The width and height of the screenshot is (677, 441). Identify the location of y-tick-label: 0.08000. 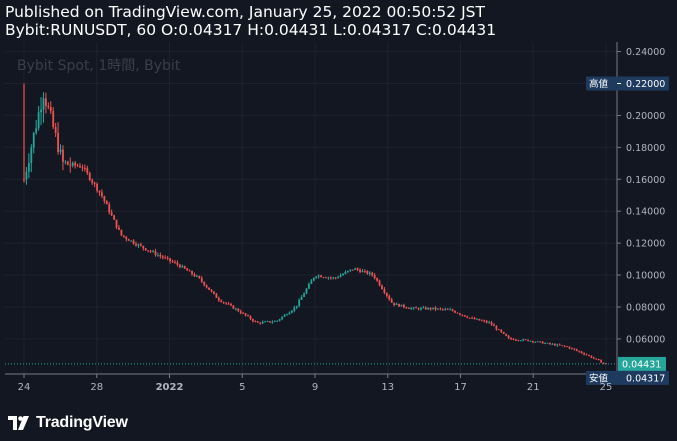
(645, 307).